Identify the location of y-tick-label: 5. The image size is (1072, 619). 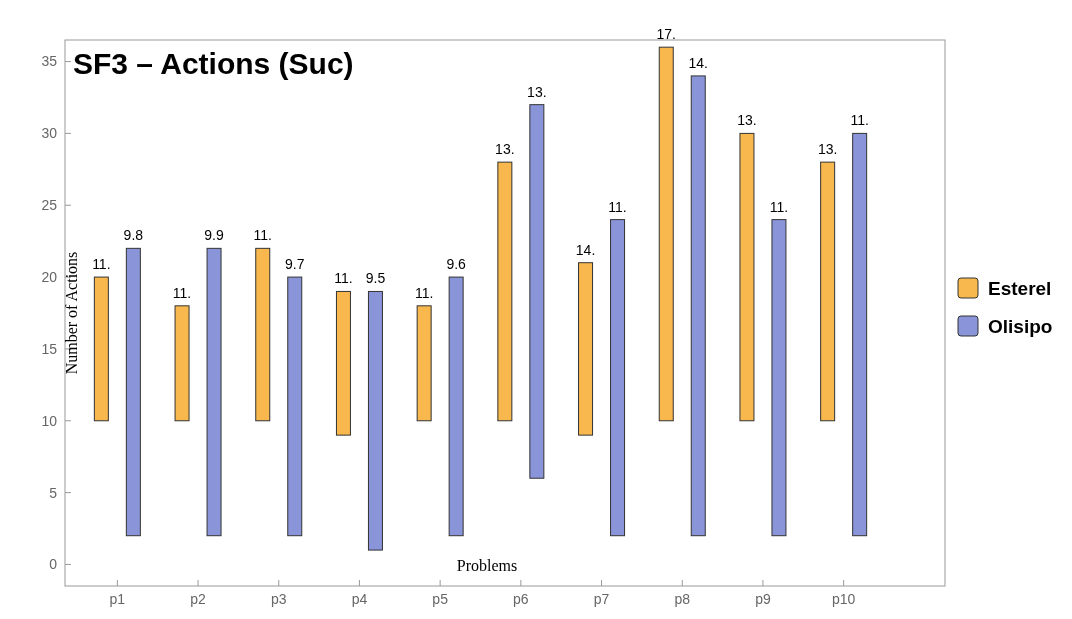
(53, 492).